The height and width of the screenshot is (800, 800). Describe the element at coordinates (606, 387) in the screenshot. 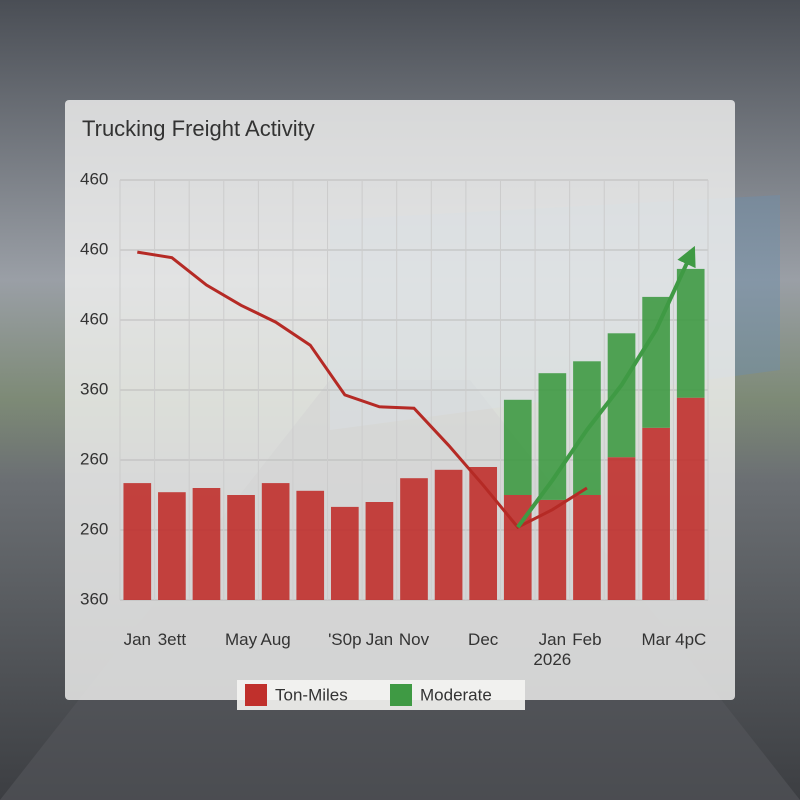

I see `trend-line` at that location.